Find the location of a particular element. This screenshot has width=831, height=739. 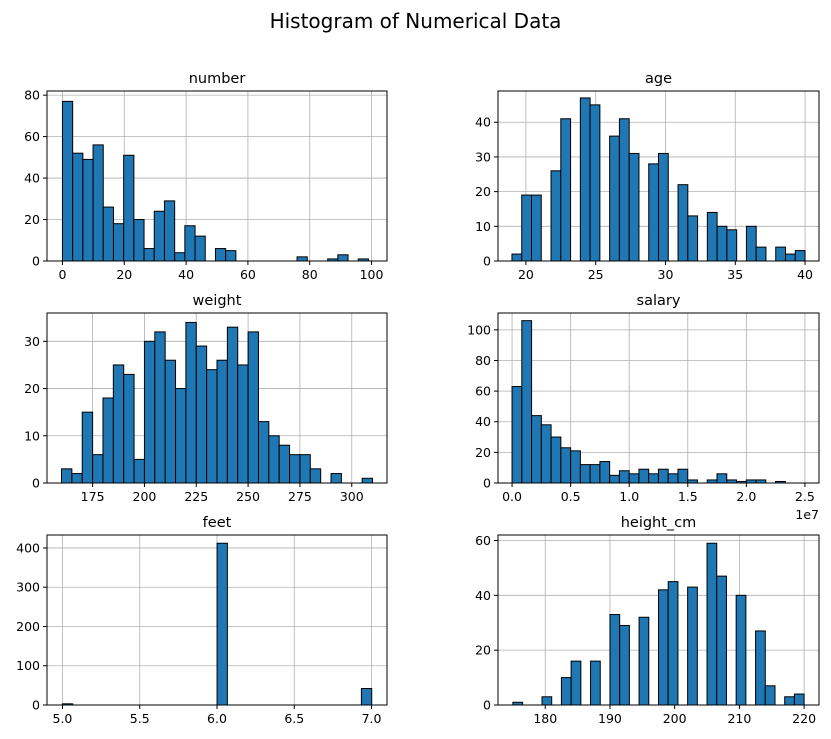

subplot-title: feet is located at coordinates (217, 523).